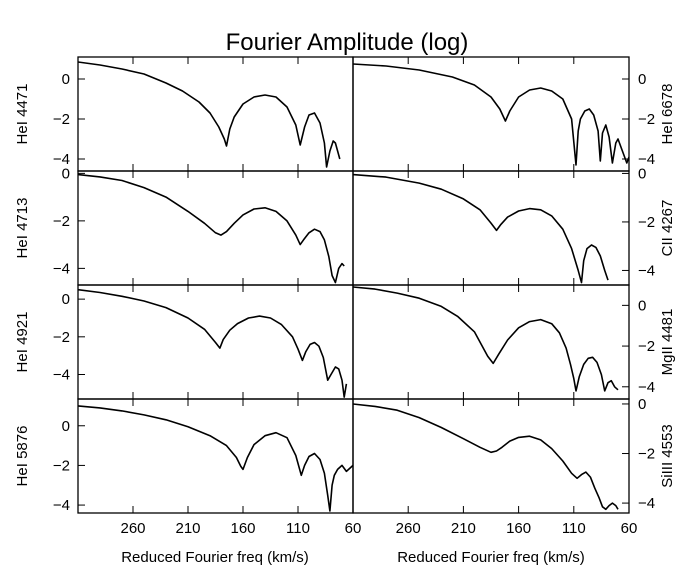 This screenshot has height=569, width=695. I want to click on figure-title: Fourier Amplitude (log), so click(347, 42).